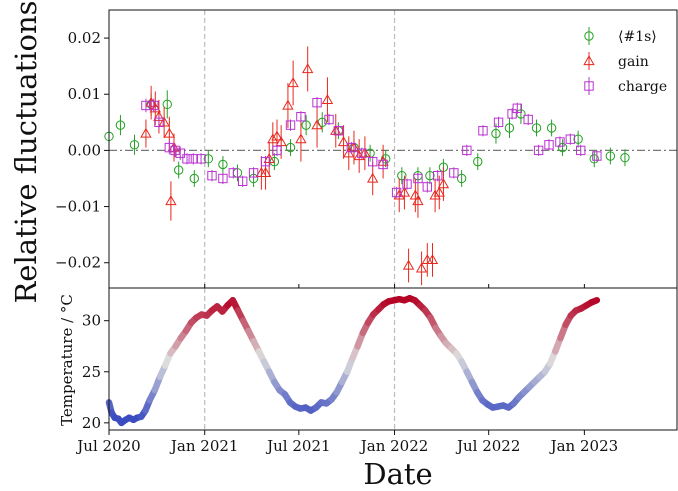  Describe the element at coordinates (642, 87) in the screenshot. I see `legend-label: charge` at that location.